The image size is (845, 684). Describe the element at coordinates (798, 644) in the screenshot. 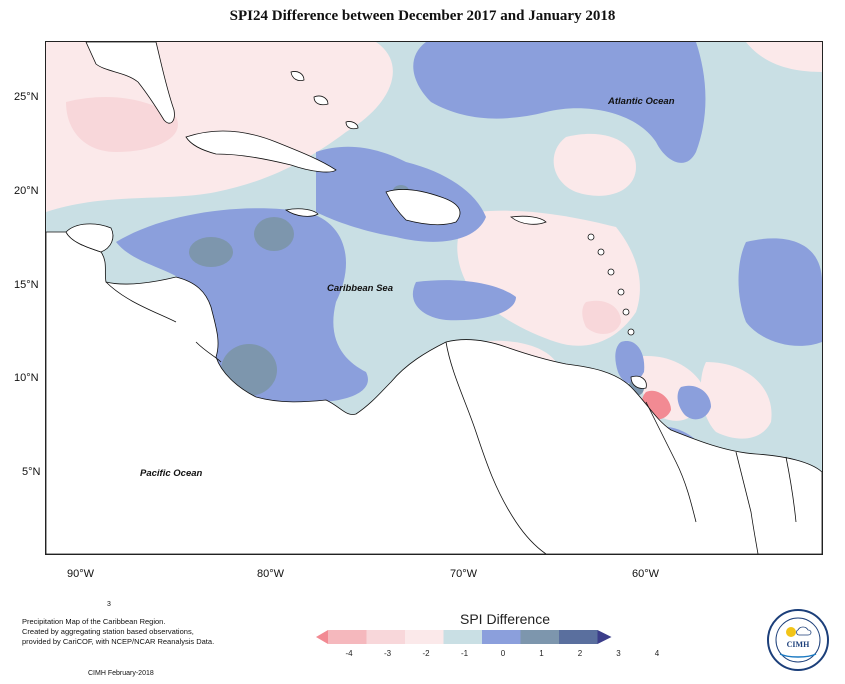

I see `logo-text: CIMH` at that location.